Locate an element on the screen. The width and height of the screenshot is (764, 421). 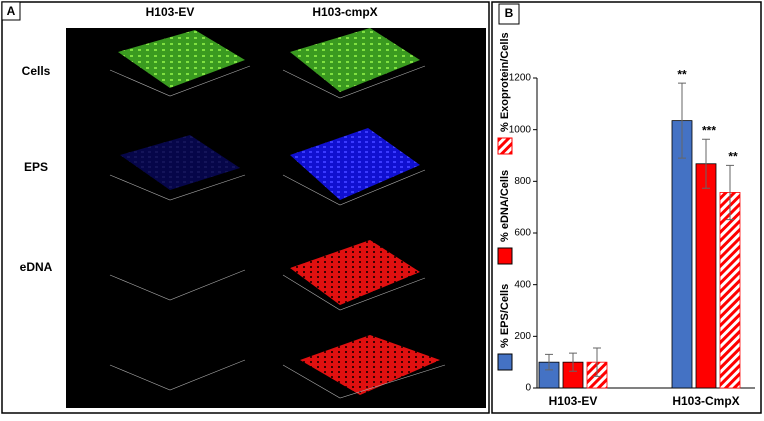
panel-b-label-box is located at coordinates (509, 14).